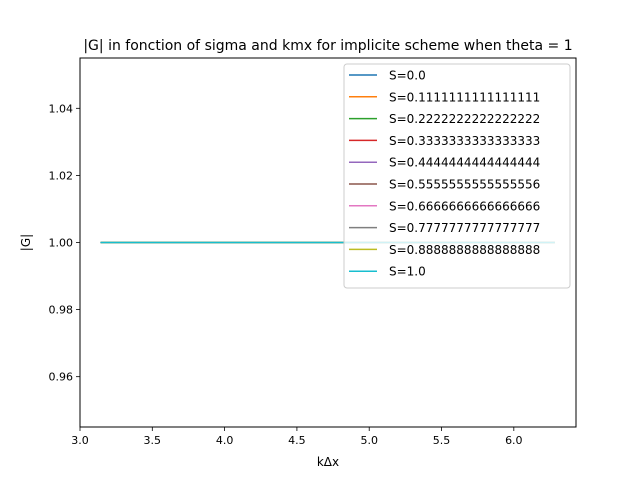 The height and width of the screenshot is (480, 640). I want to click on y-tick-label: 1.00, so click(61, 243).